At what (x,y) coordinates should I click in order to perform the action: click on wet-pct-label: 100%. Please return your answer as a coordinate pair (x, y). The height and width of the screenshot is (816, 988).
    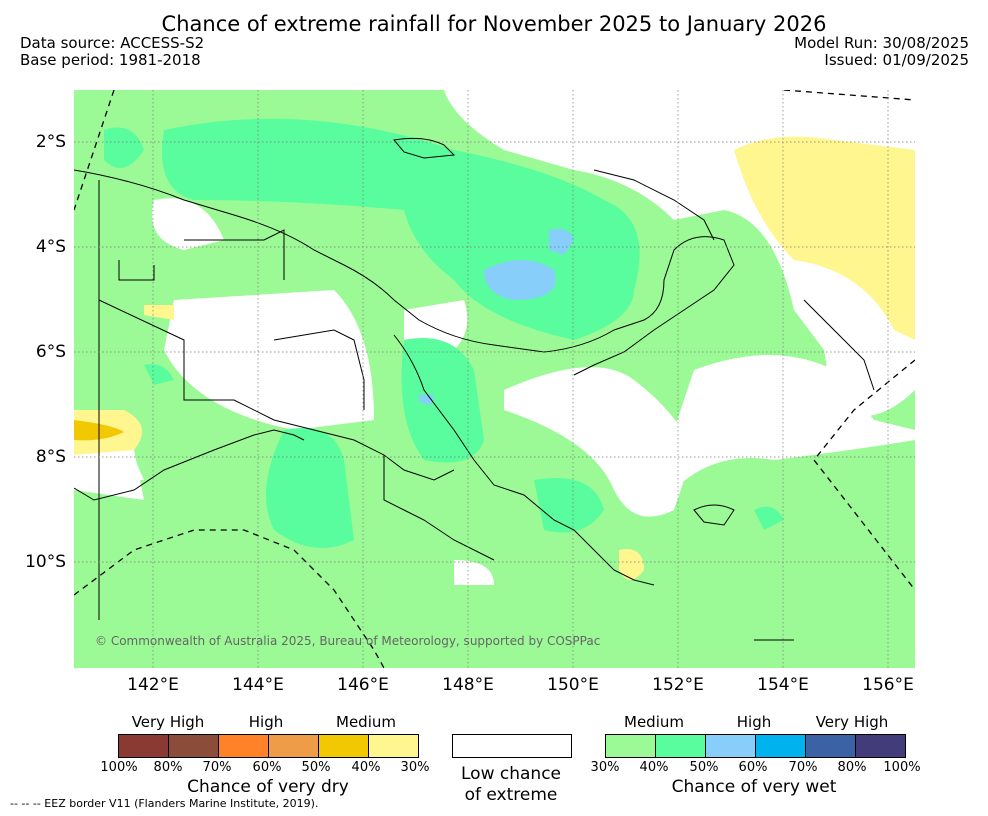
    Looking at the image, I should click on (902, 767).